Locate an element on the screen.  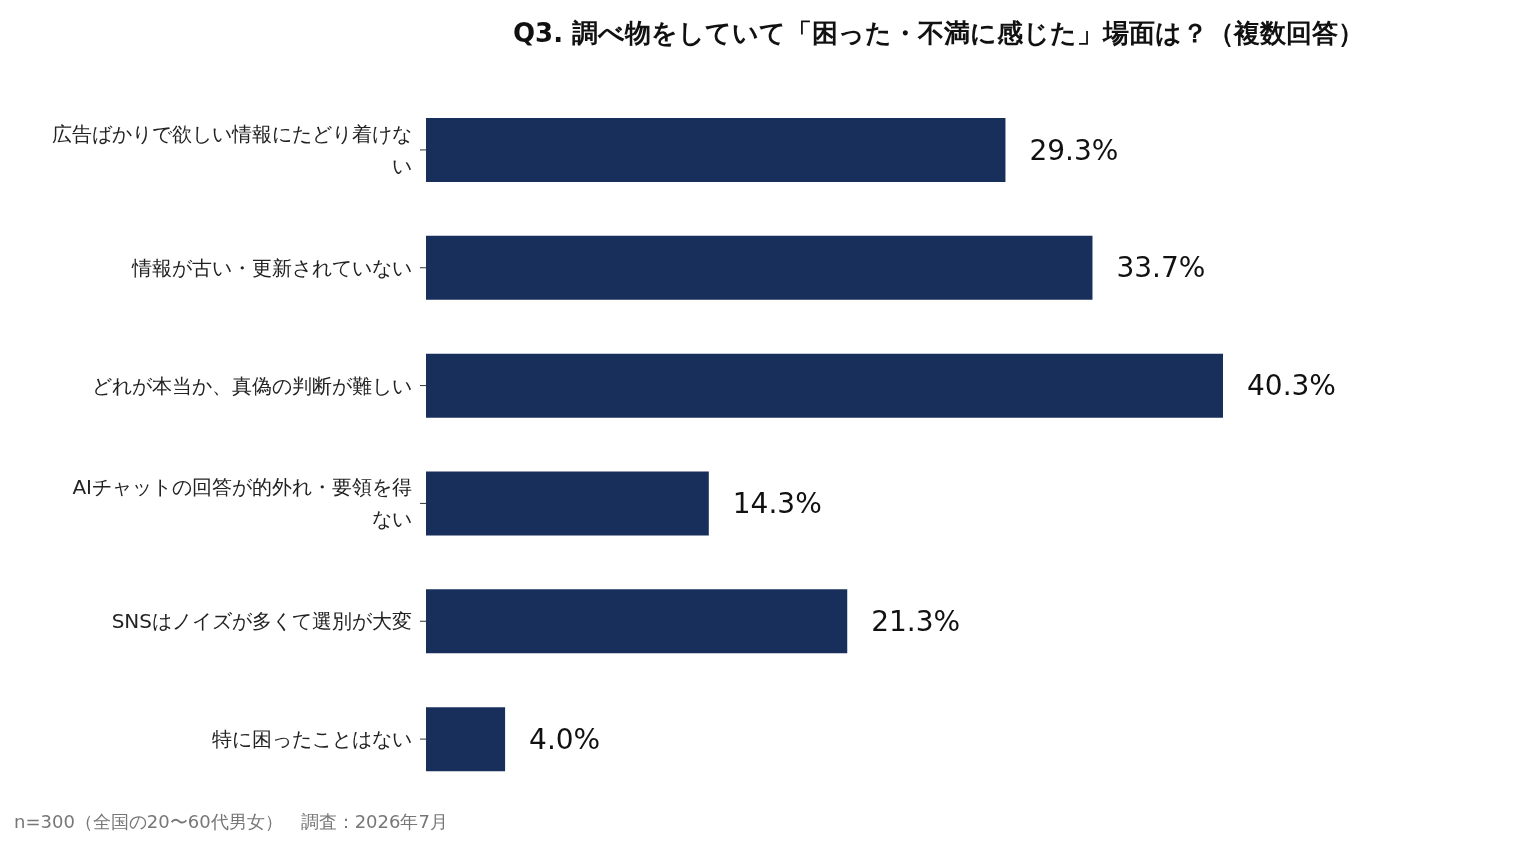
y-tick-label: 特に困ったことはない is located at coordinates (312, 739).